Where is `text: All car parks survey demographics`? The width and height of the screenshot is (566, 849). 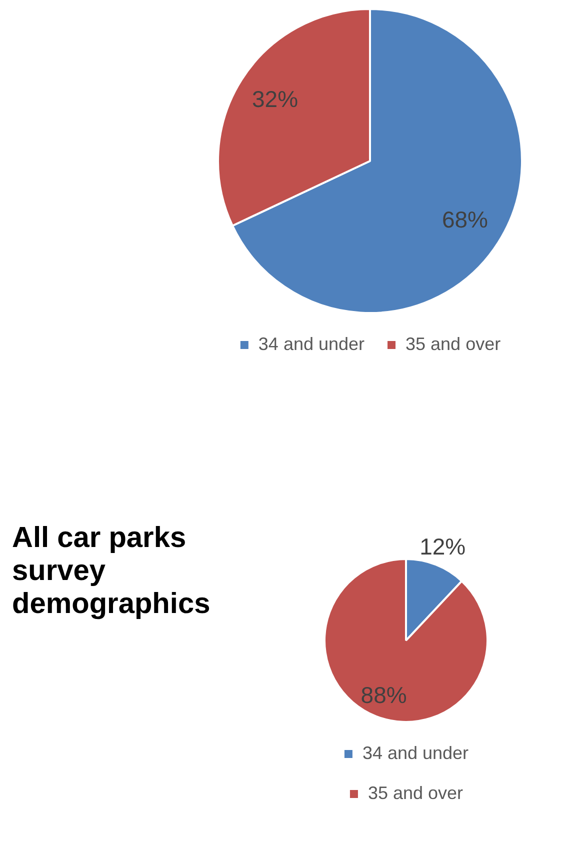 text: All car parks survey demographics is located at coordinates (112, 571).